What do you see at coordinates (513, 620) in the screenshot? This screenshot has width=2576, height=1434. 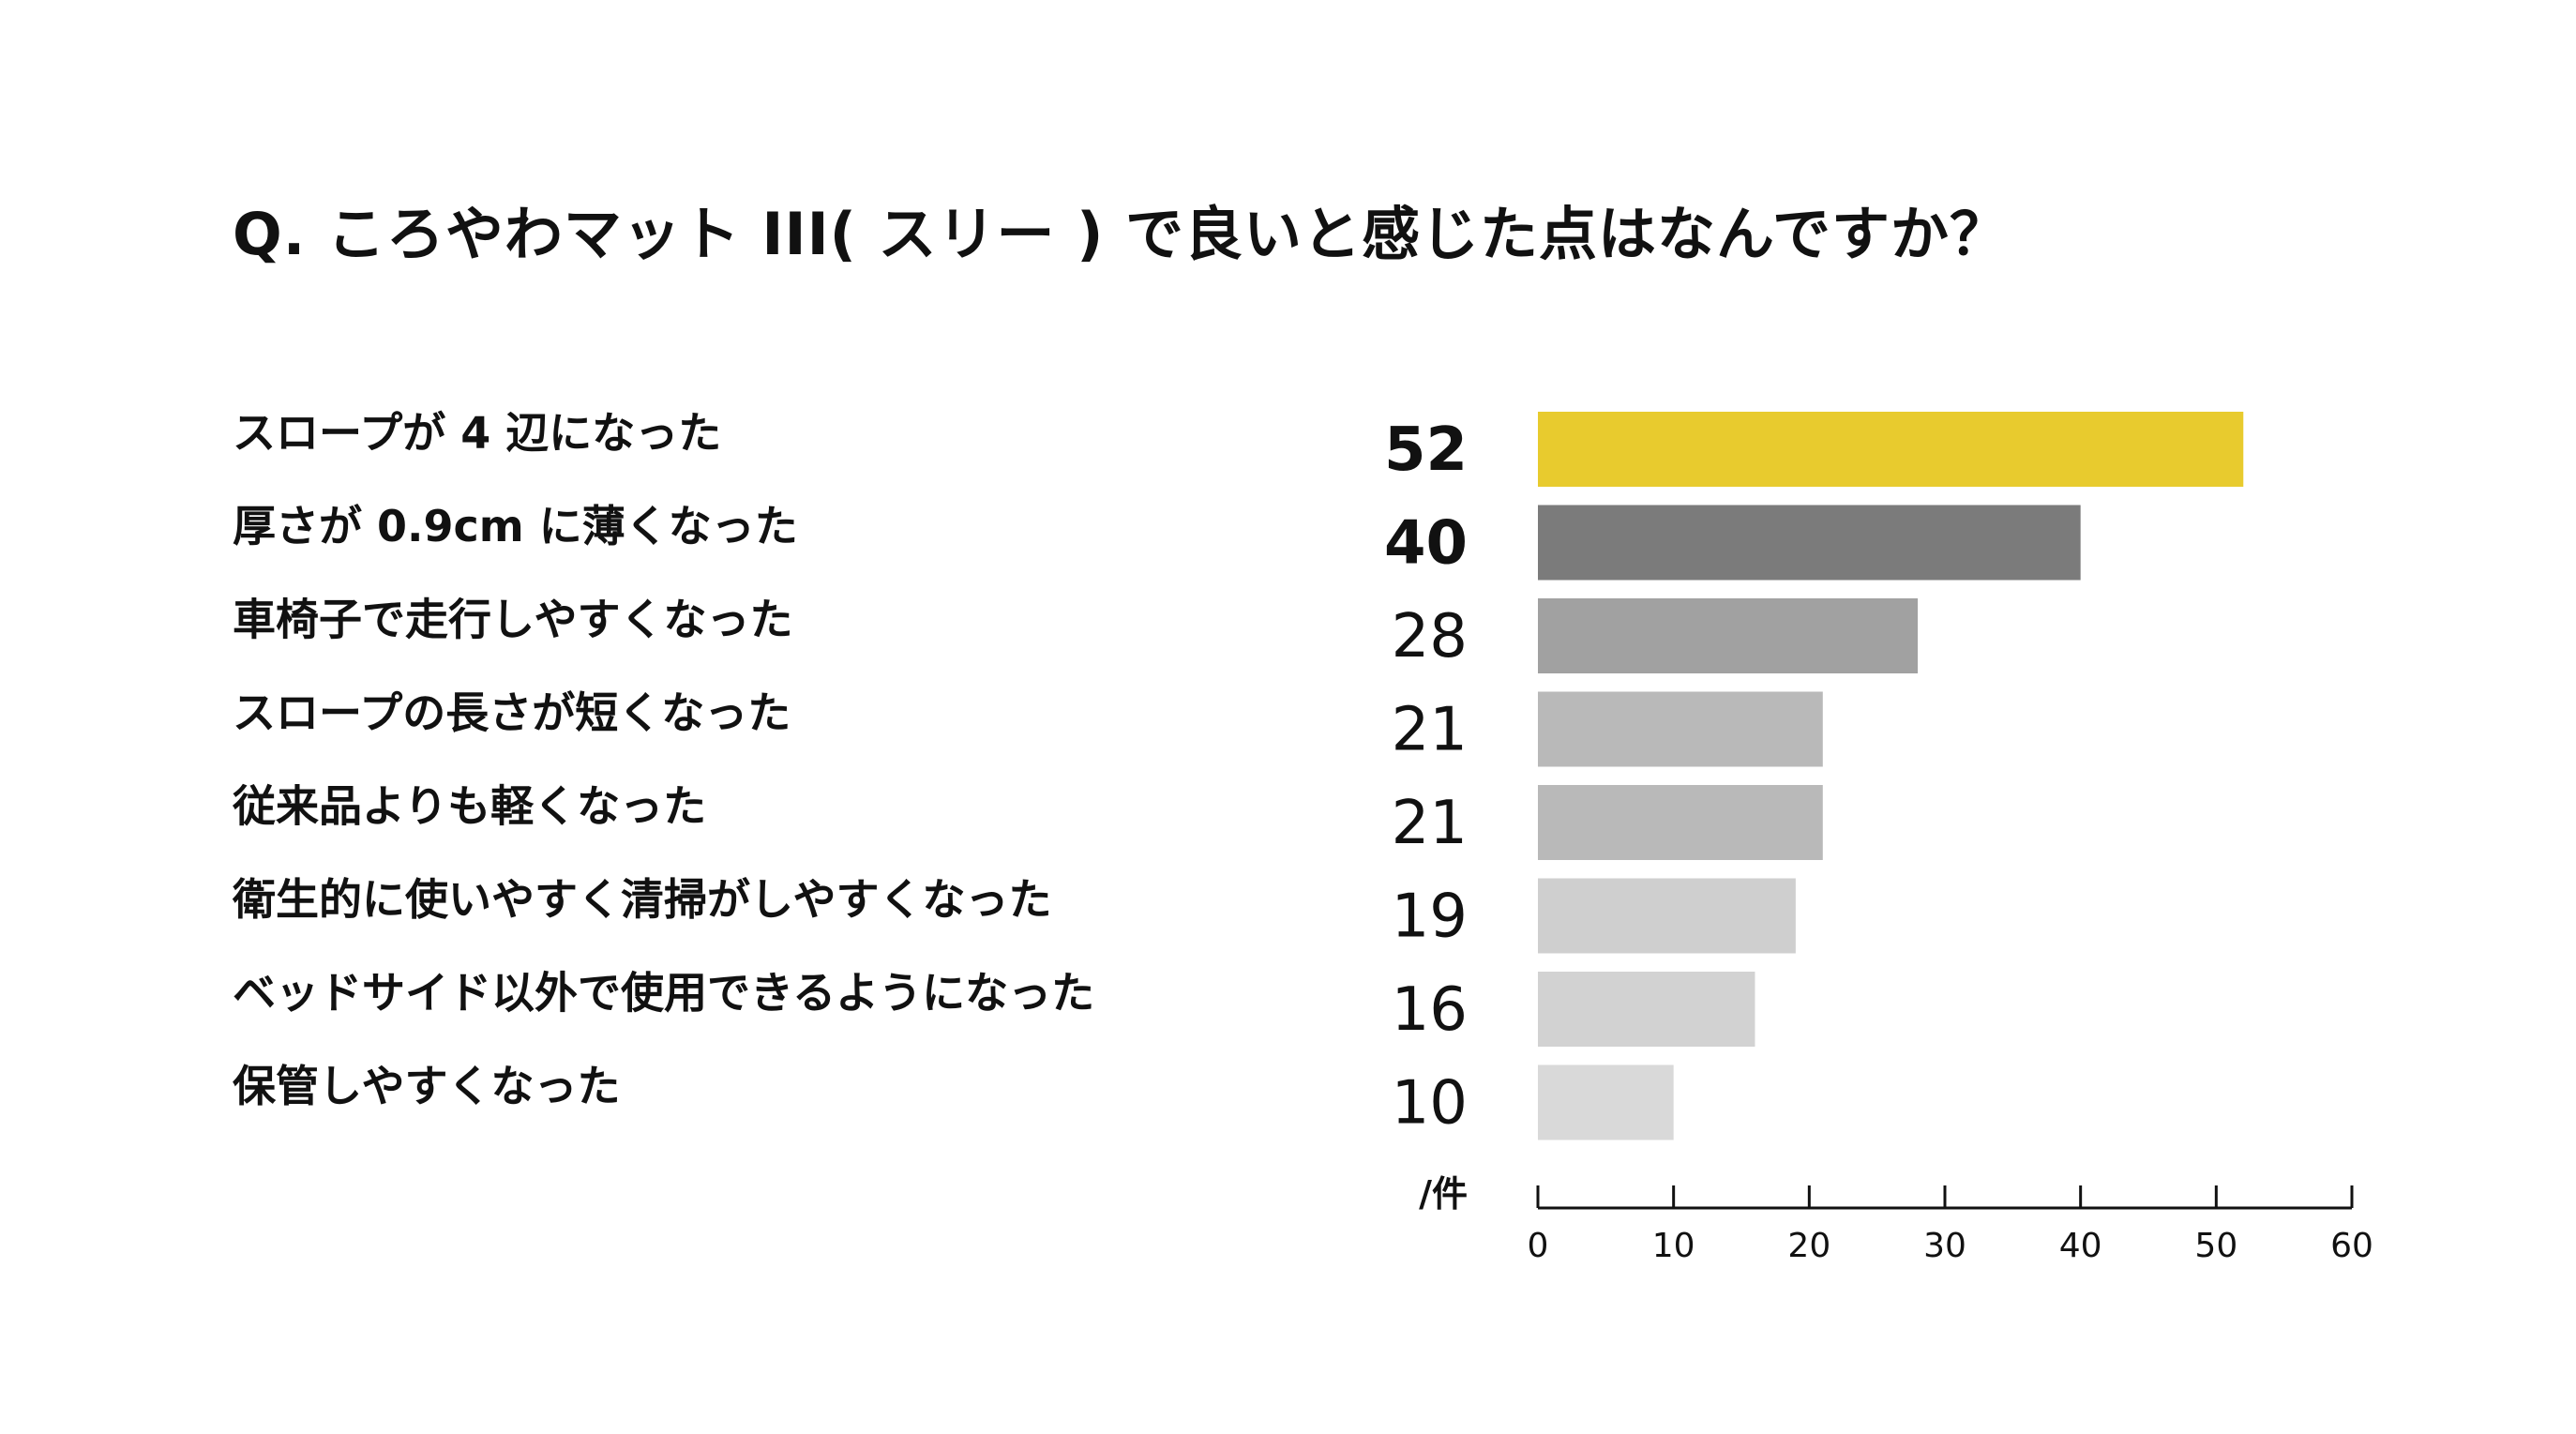 I see `category-label: 車椅子で走行しやすくなった` at bounding box center [513, 620].